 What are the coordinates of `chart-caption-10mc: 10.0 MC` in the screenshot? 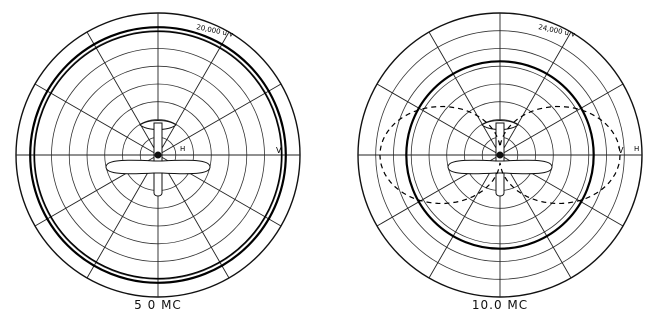 It's located at (500, 305).